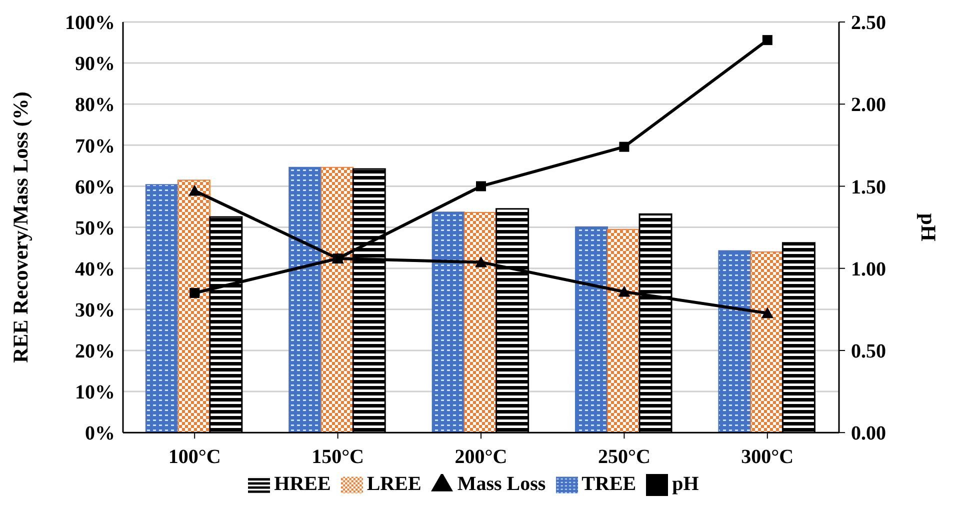 The image size is (957, 508). Describe the element at coordinates (481, 457) in the screenshot. I see `x-tick-label: 200°C` at that location.